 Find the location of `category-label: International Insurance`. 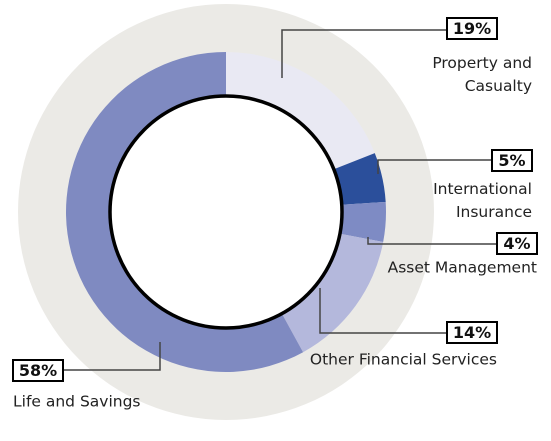

category-label: International Insurance is located at coordinates (482, 200).